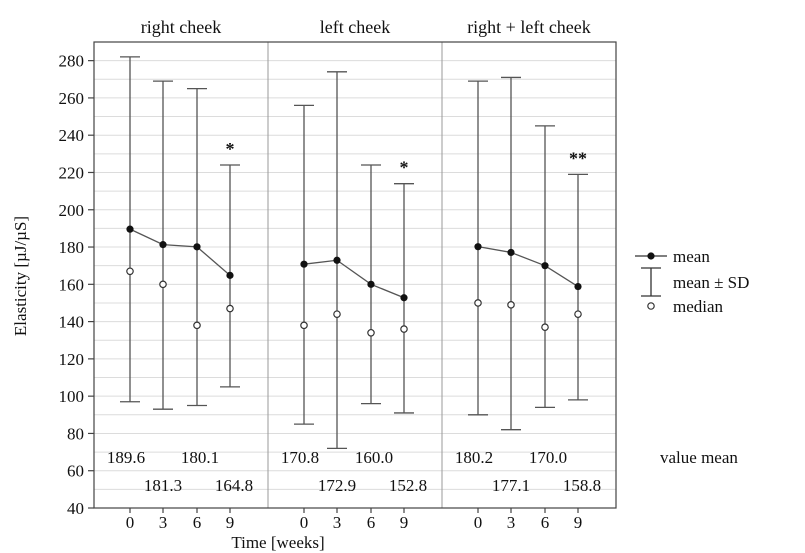 Image resolution: width=805 pixels, height=553 pixels. I want to click on mean-value-label: 170.0, so click(548, 457).